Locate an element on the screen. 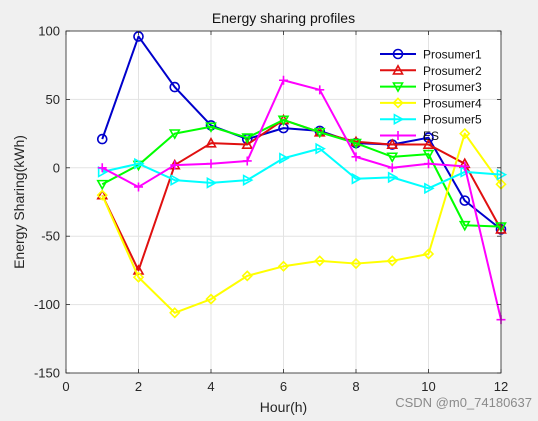  legend-item: ES is located at coordinates (409, 136).